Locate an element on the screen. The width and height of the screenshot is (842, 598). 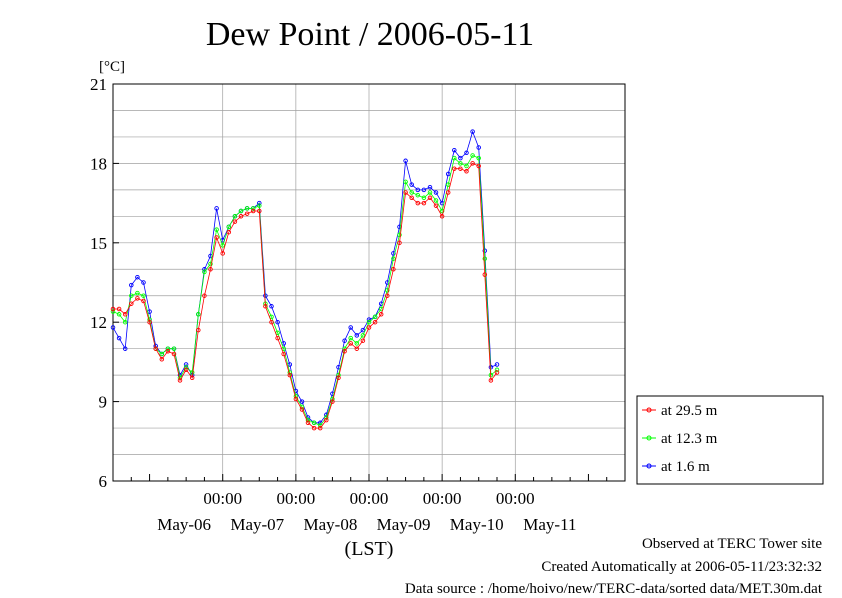
y-tick-label: 6 is located at coordinates (103, 481).